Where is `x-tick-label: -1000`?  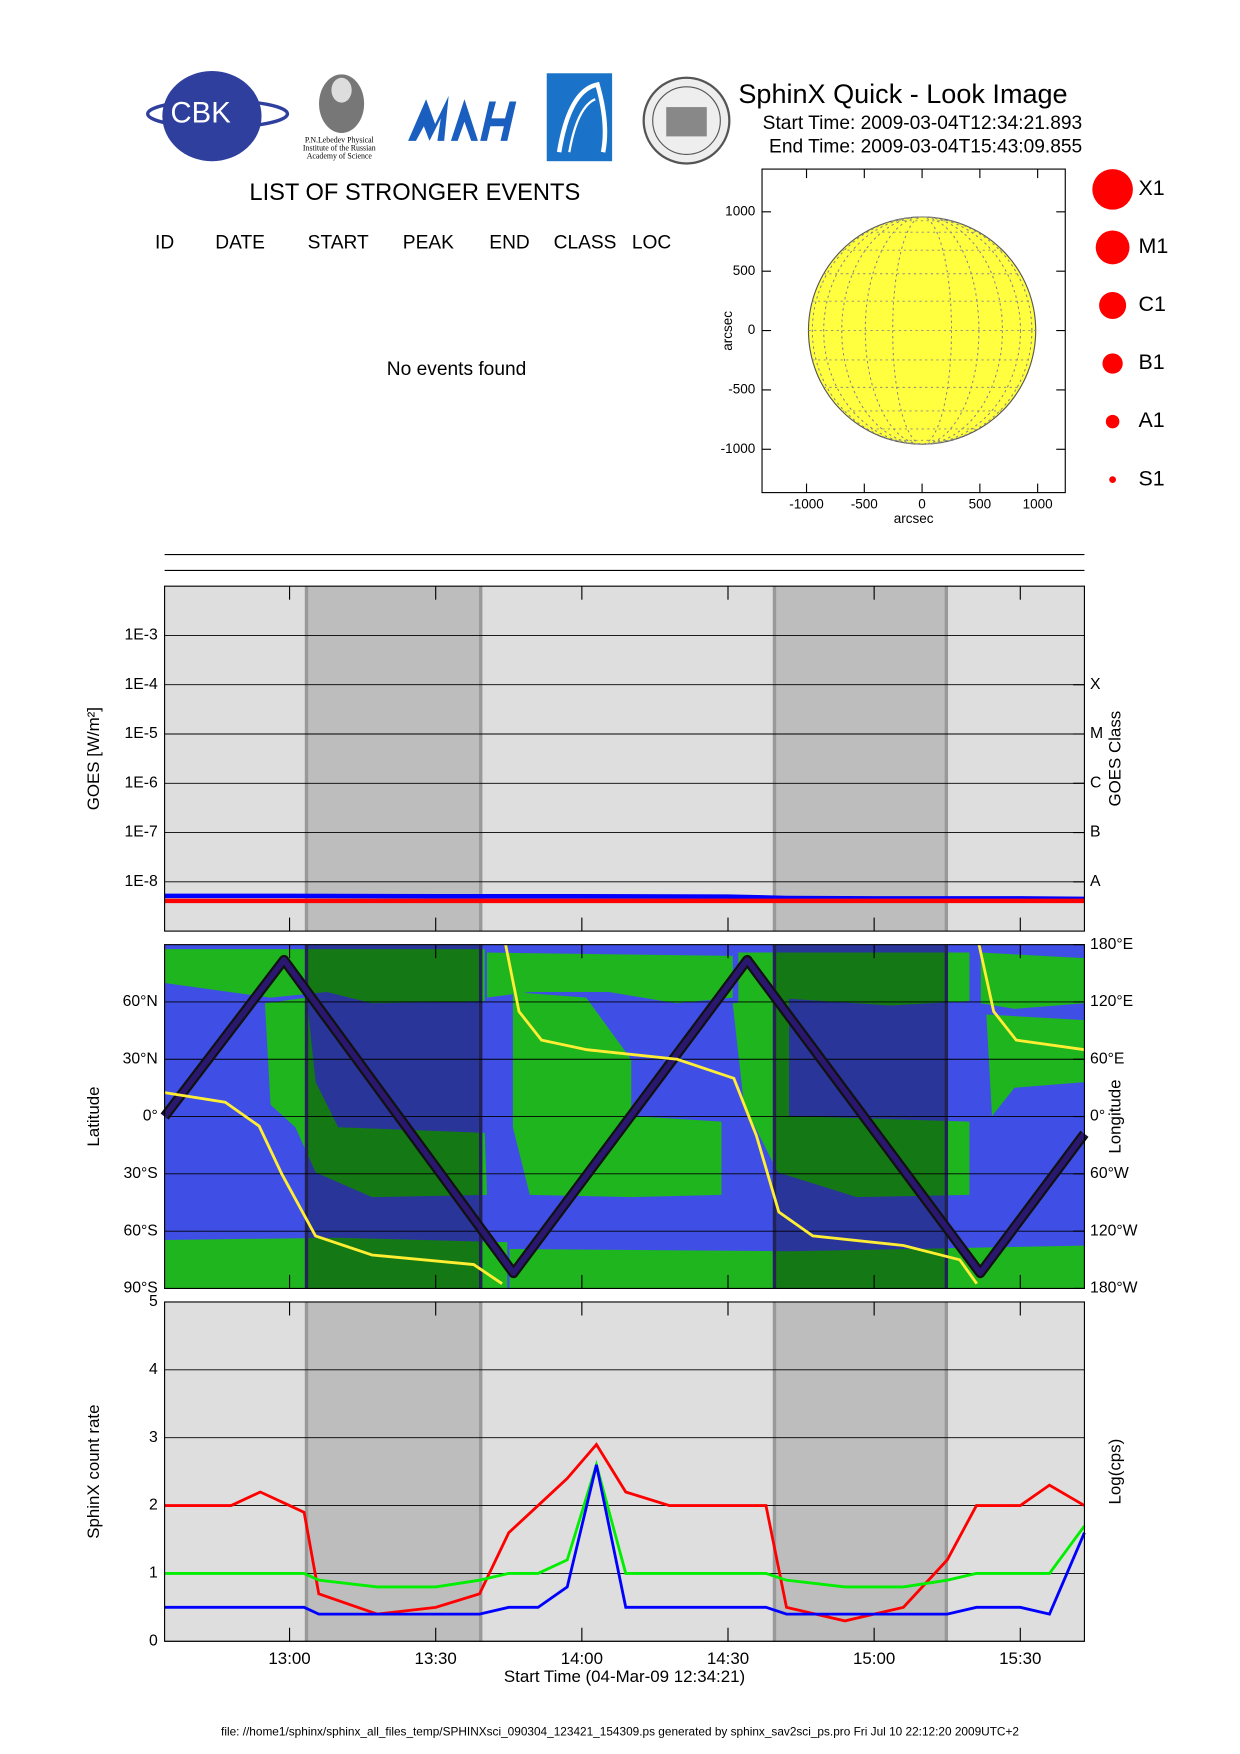 x-tick-label: -1000 is located at coordinates (806, 504).